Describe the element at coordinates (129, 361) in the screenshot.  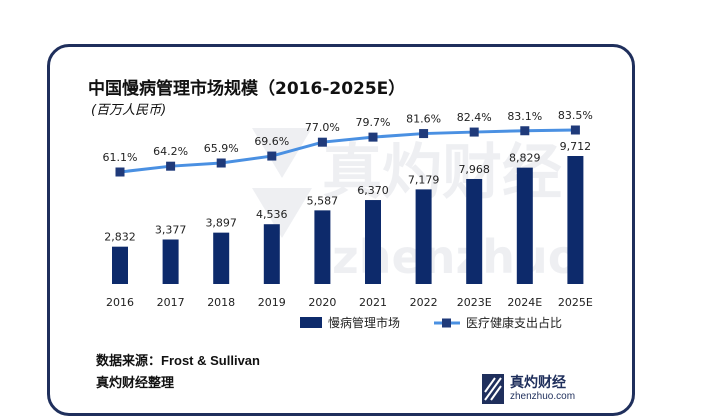
I see `source-label: 数据来源：` at that location.